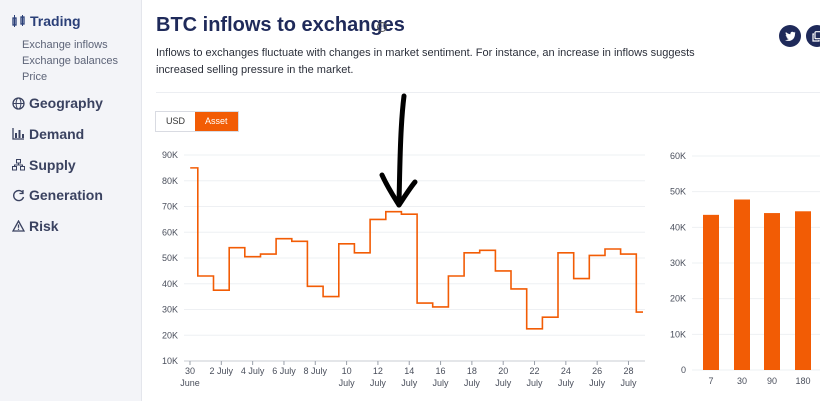  I want to click on trading-icon, so click(18, 21).